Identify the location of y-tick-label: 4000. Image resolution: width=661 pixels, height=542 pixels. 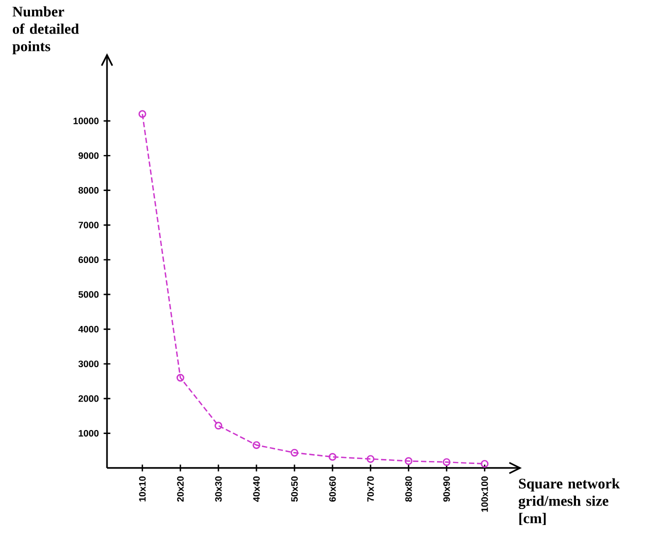
(88, 329).